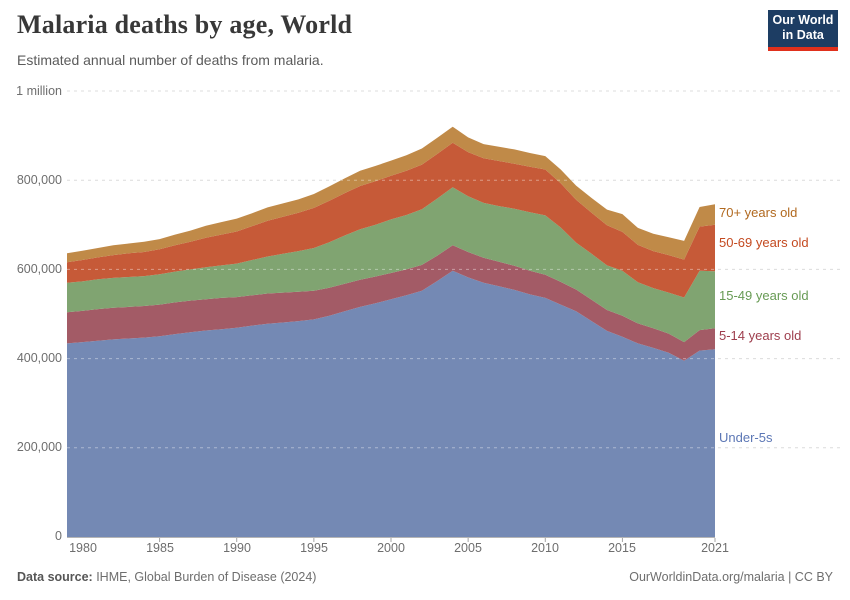 The width and height of the screenshot is (850, 600). I want to click on data-source-prefix: Data source:, so click(55, 577).